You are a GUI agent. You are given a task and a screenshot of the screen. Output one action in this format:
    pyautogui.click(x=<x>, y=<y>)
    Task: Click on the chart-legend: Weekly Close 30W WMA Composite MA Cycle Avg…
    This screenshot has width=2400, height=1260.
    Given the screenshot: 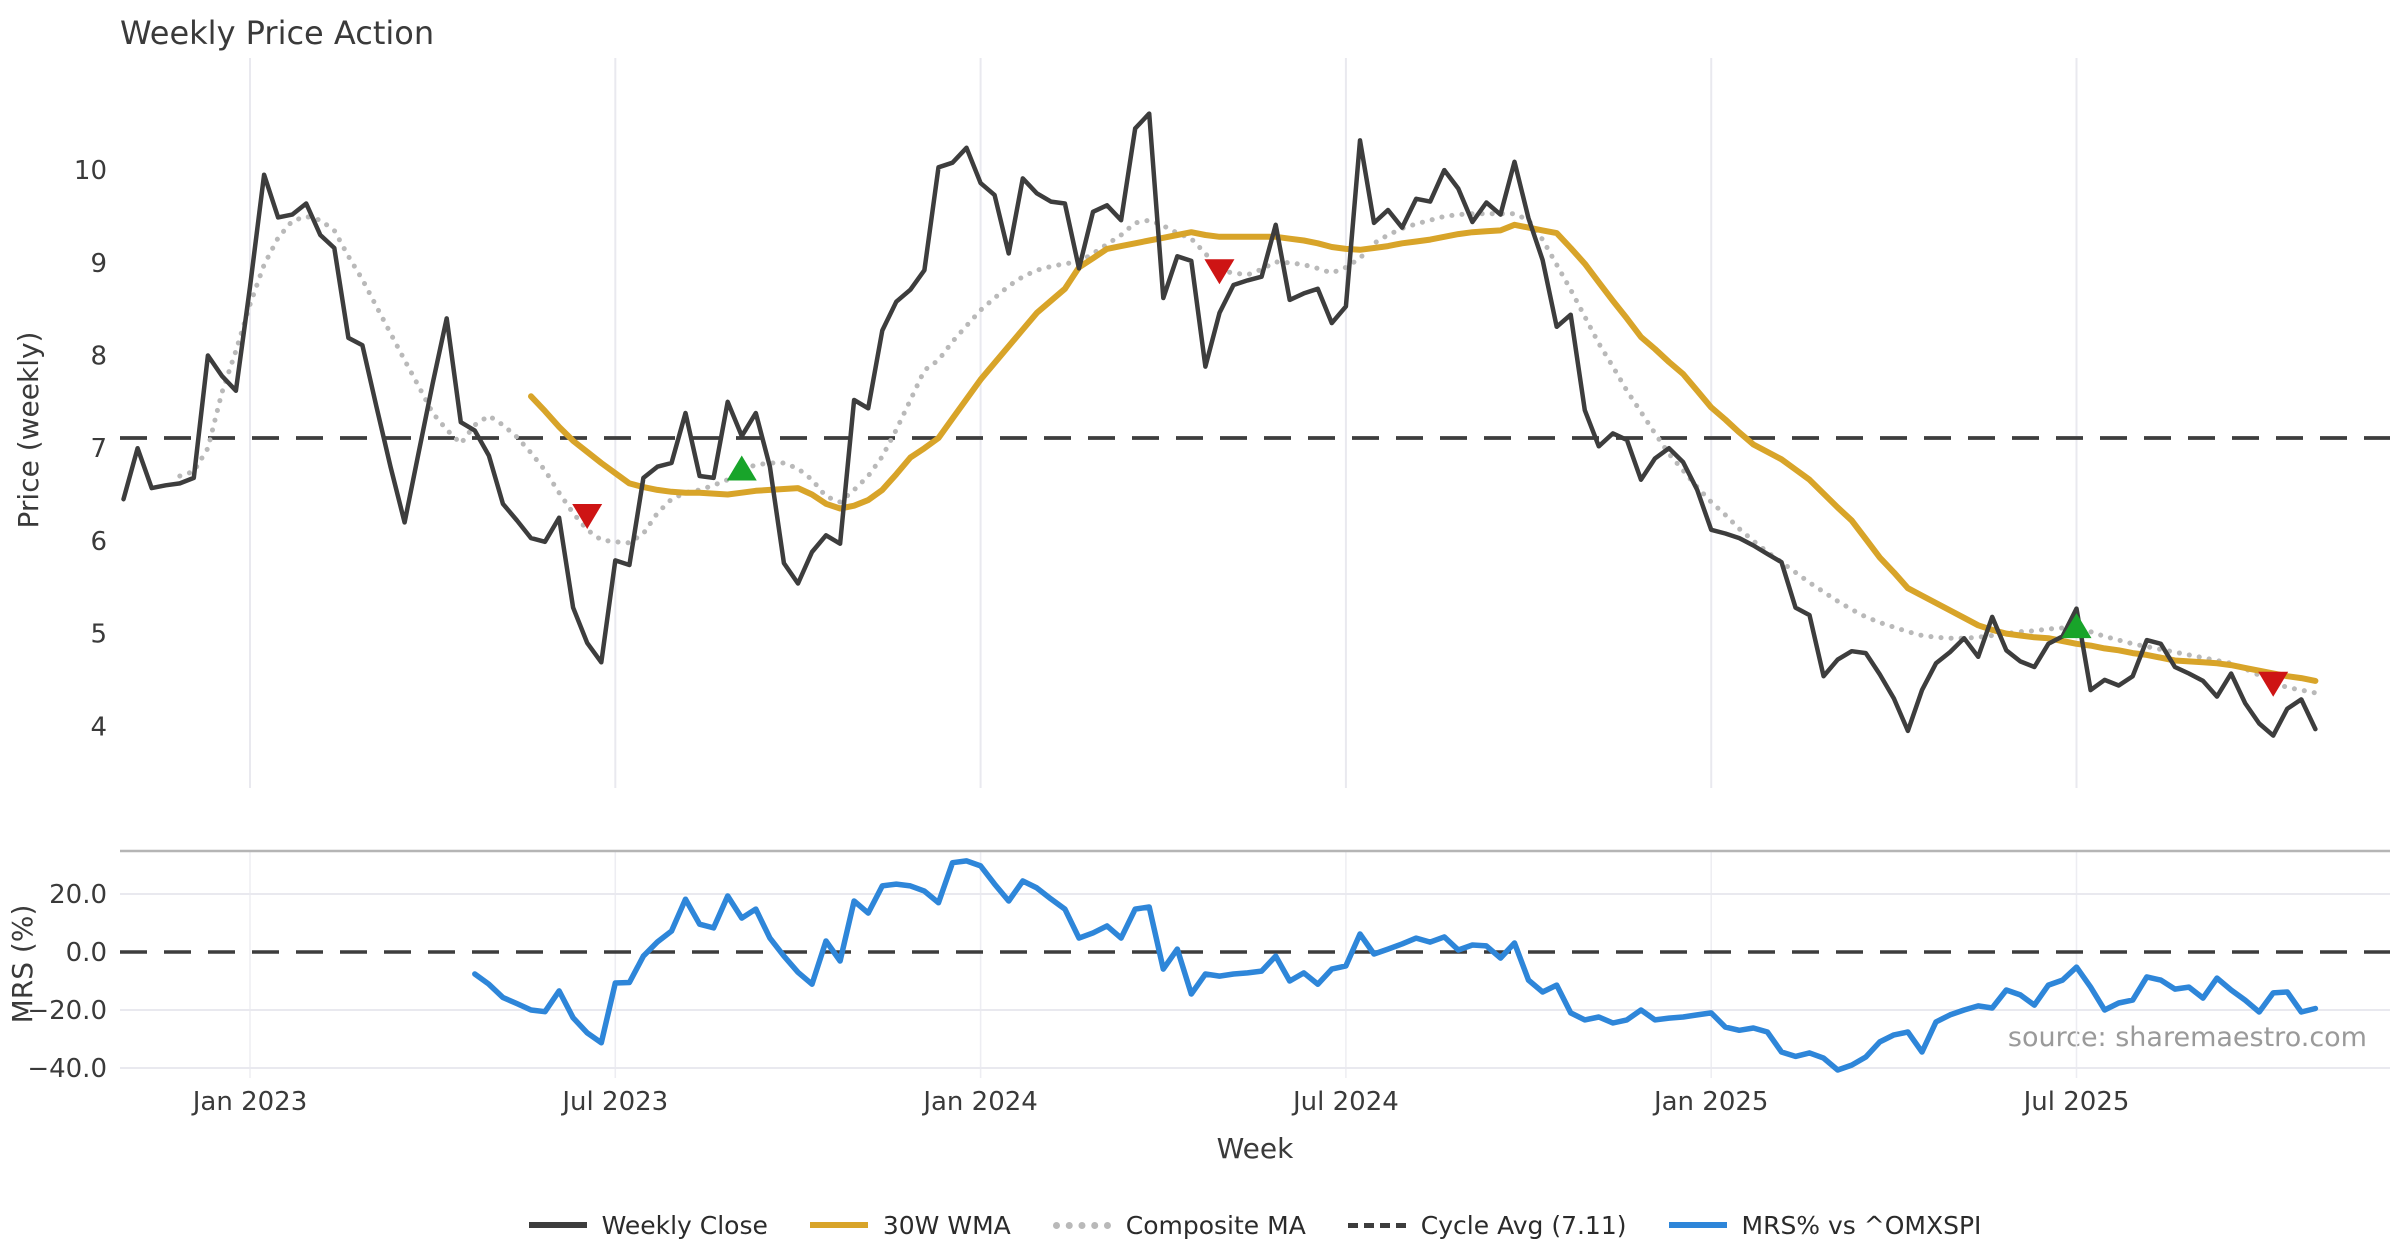 What is the action you would take?
    pyautogui.click(x=1255, y=1225)
    